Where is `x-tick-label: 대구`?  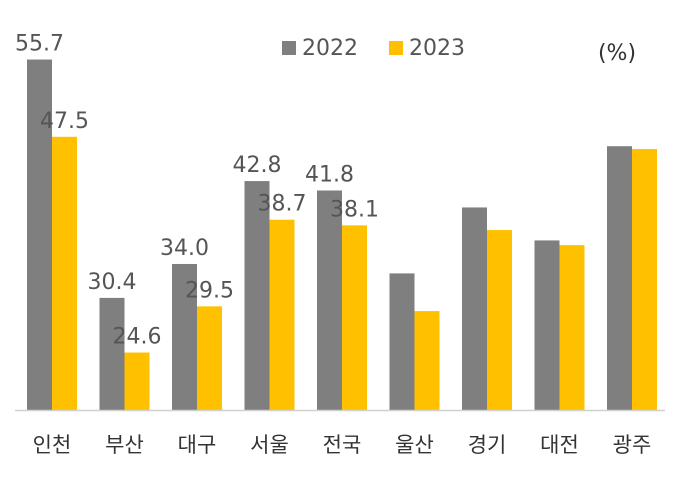 x-tick-label: 대구 is located at coordinates (197, 445).